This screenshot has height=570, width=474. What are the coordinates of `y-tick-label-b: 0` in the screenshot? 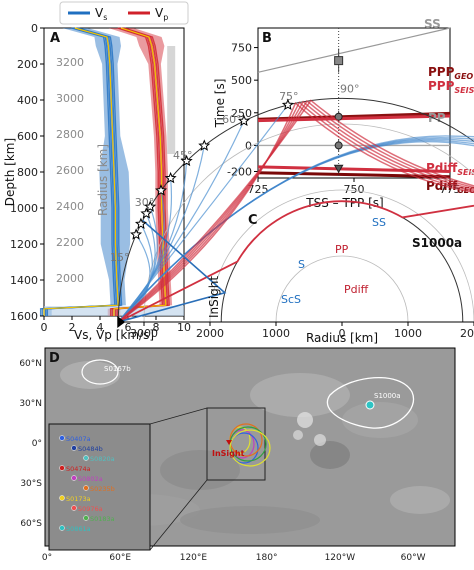 It's located at (248, 145).